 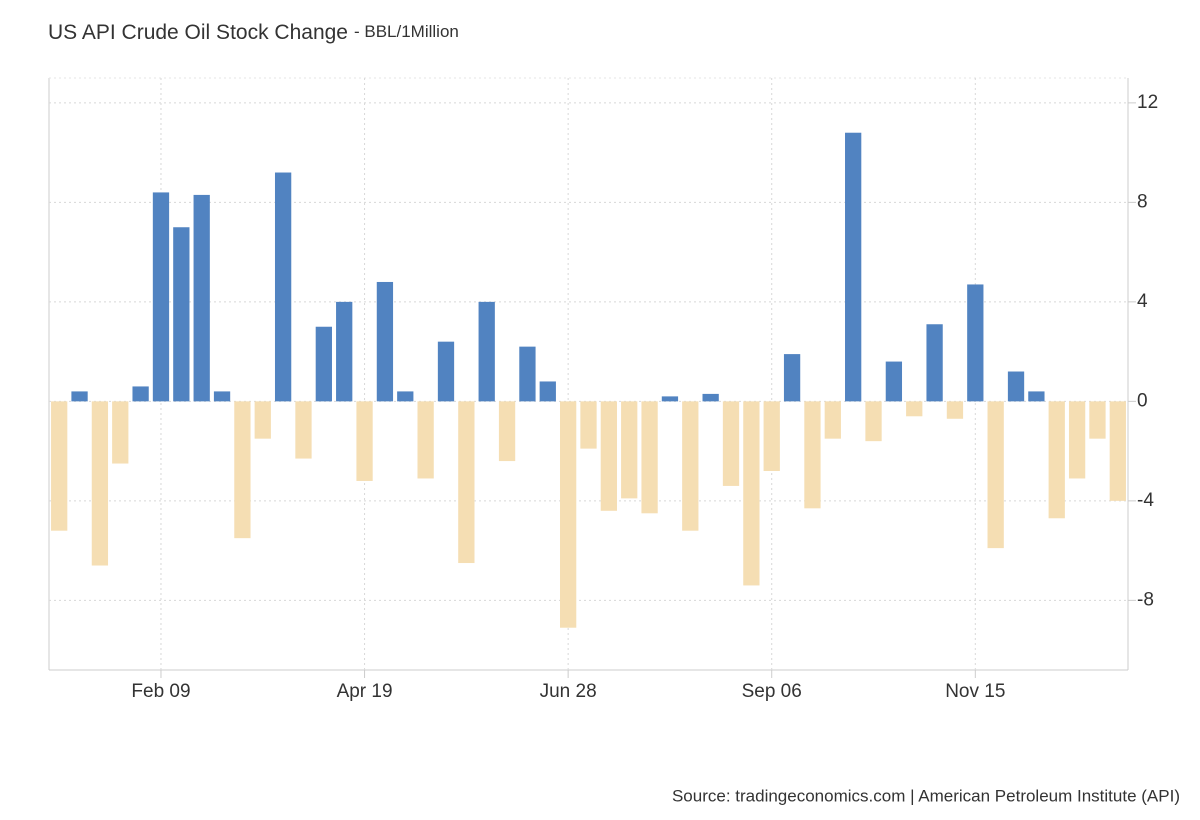 What do you see at coordinates (198, 32) in the screenshot?
I see `title: US API Crude Oil Stock Change` at bounding box center [198, 32].